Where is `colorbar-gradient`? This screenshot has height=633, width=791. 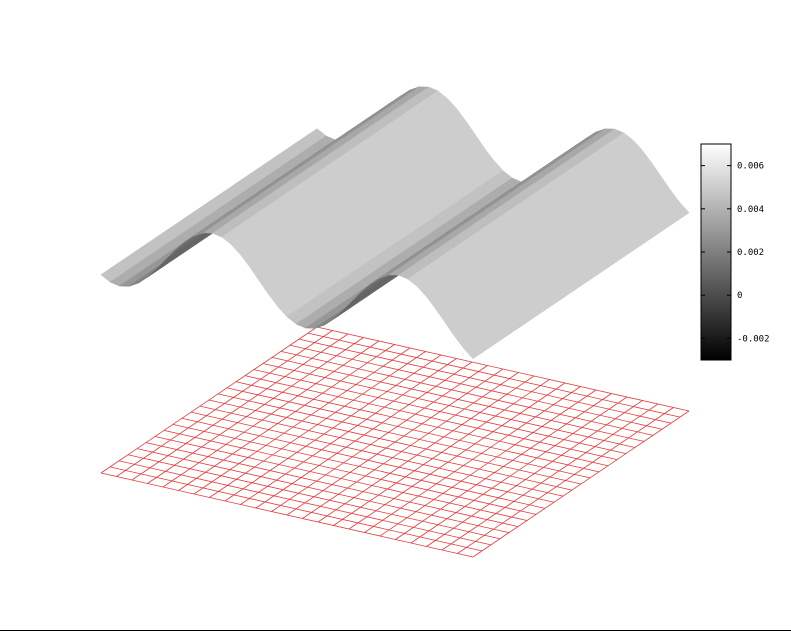
colorbar-gradient is located at coordinates (716, 252).